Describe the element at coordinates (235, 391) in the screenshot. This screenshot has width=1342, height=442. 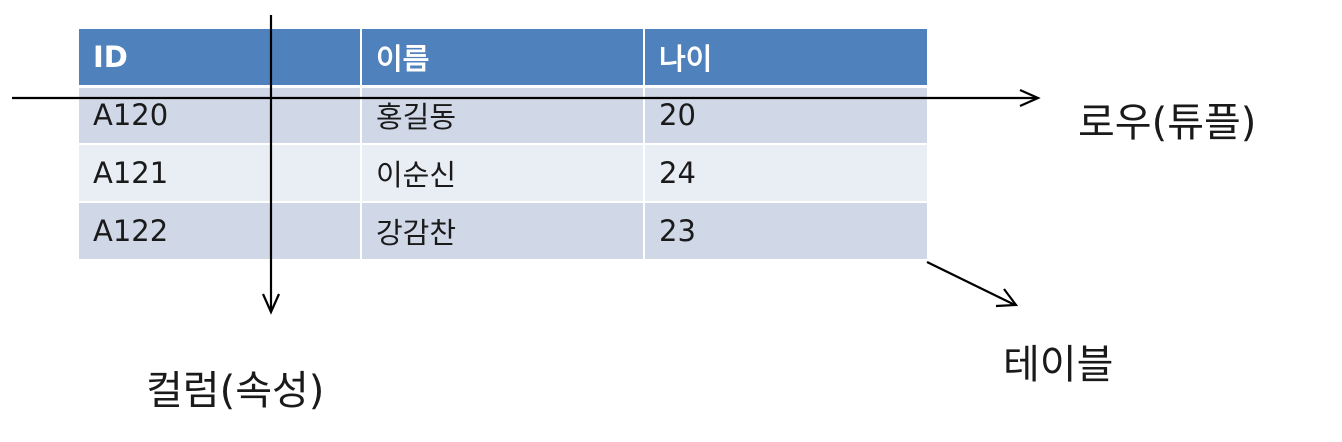
I see `column-attribute-label: 컬럼(속성)` at that location.